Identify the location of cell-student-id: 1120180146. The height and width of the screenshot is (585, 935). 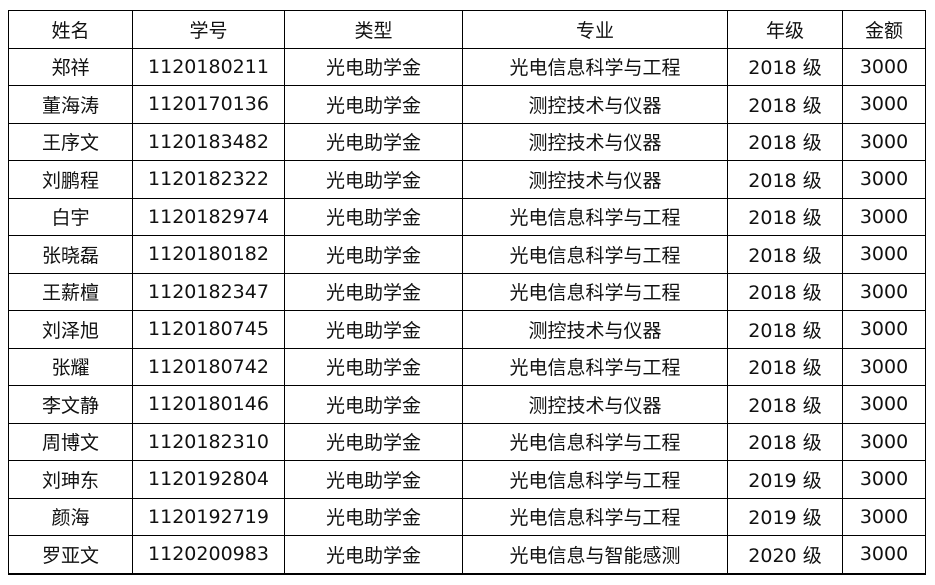
(208, 404).